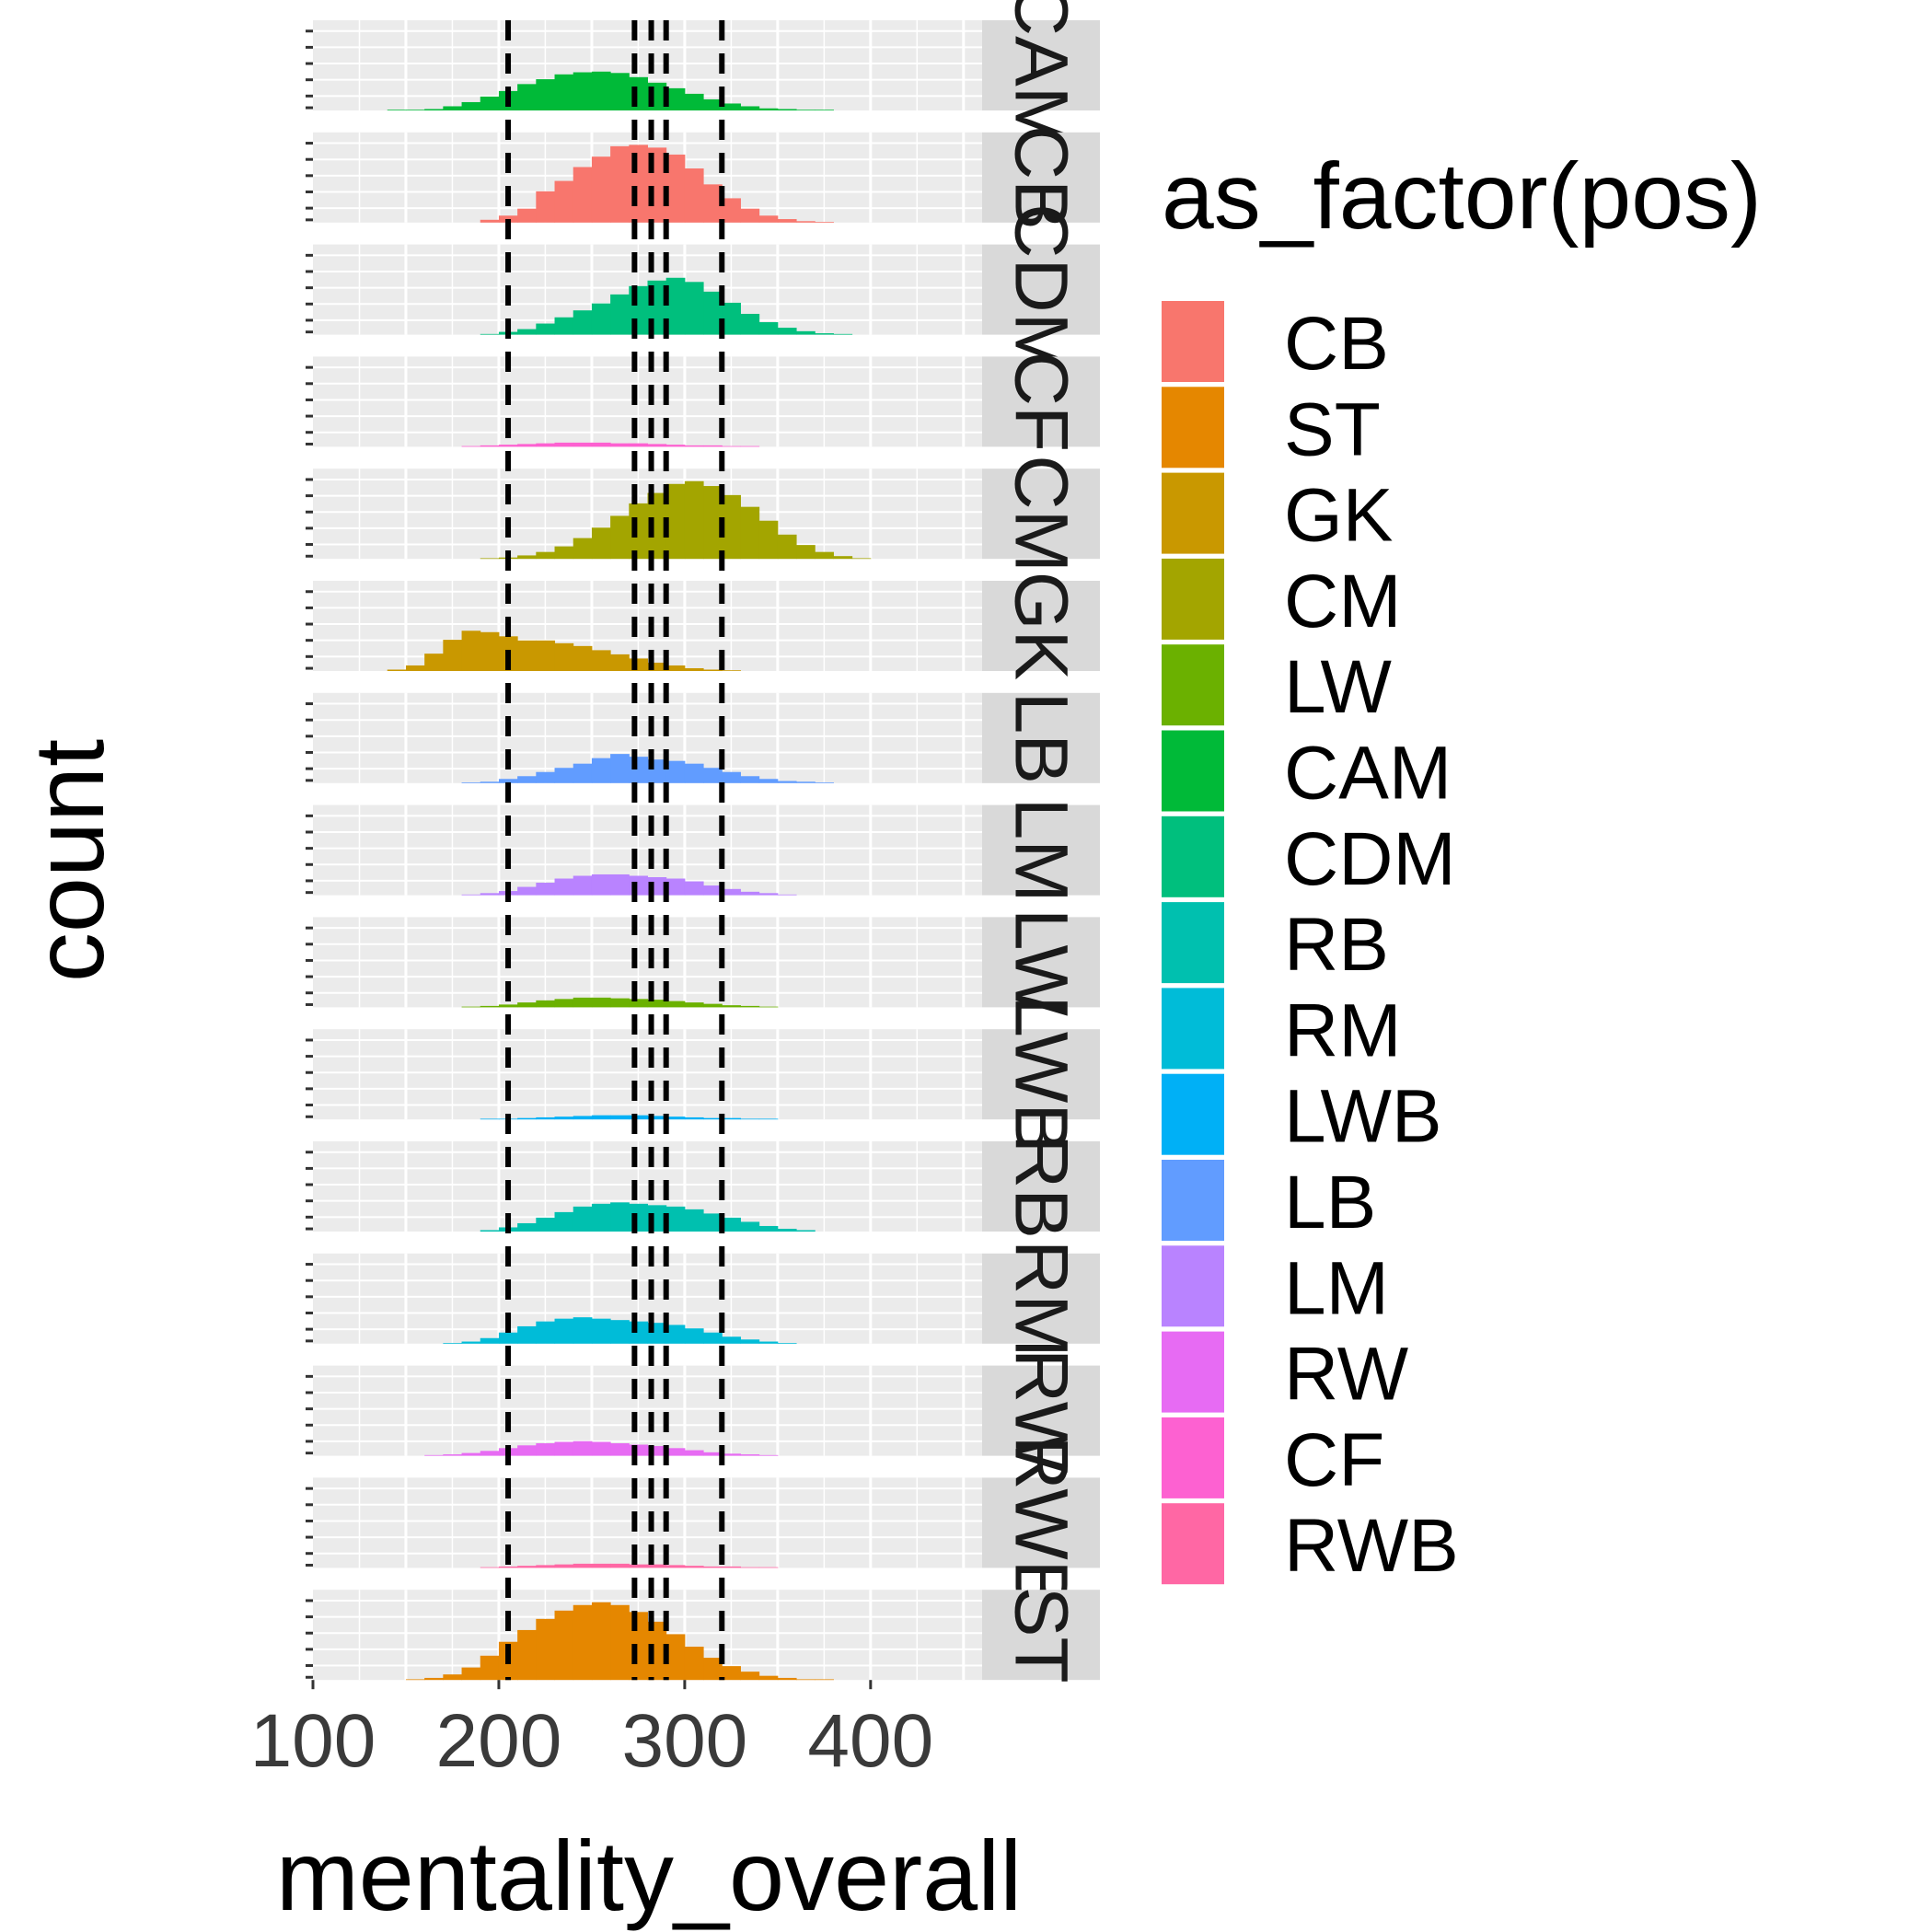  Describe the element at coordinates (1339, 687) in the screenshot. I see `legend-label: LW` at that location.